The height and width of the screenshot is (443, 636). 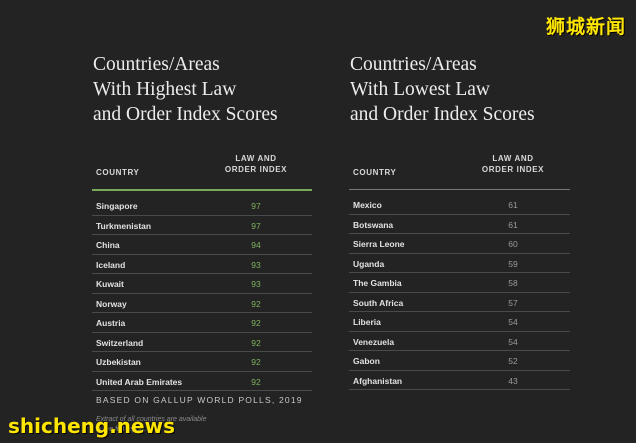 I want to click on source-note: BASED ON GALLUP WORLD POLLS, 2019, so click(x=199, y=400).